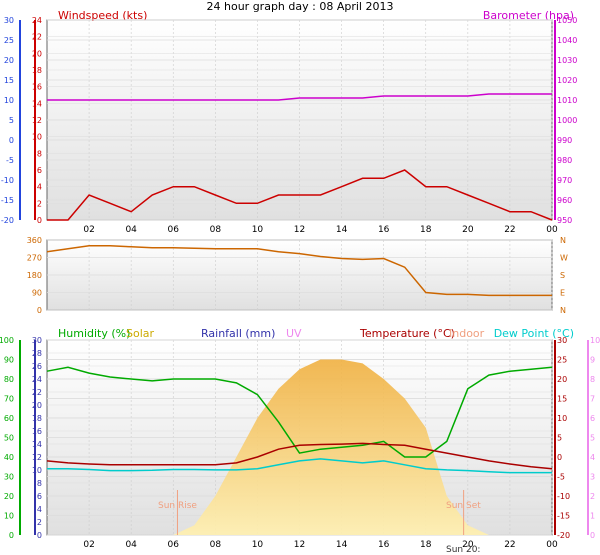 This screenshot has width=600, height=555. What do you see at coordinates (39, 496) in the screenshot?
I see `rain-y-tick-label: 6` at bounding box center [39, 496].